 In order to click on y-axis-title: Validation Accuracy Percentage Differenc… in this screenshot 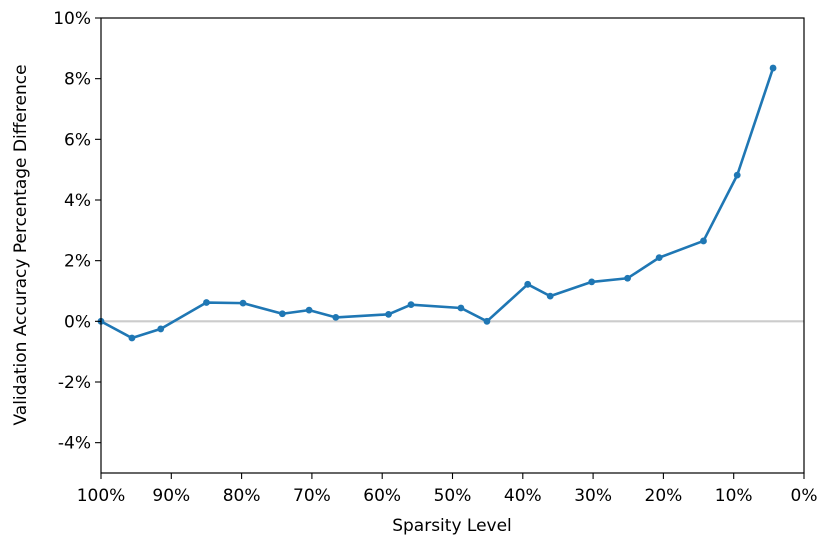, I will do `click(21, 244)`.